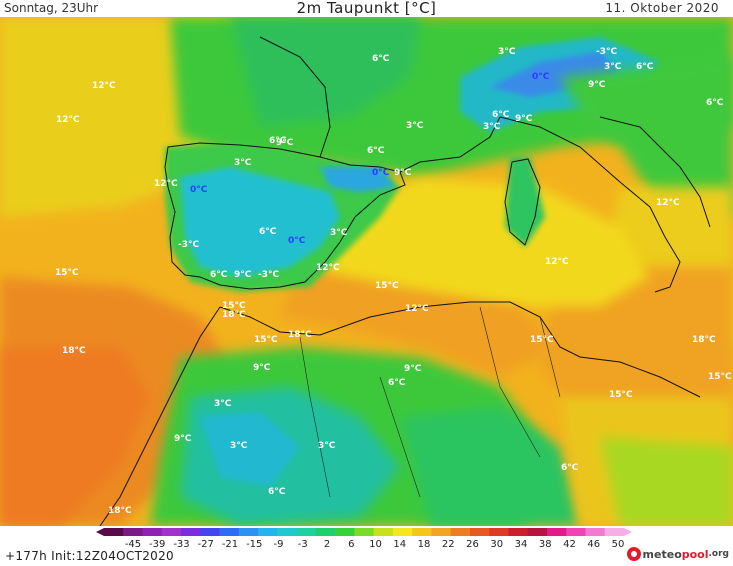 The height and width of the screenshot is (566, 733). What do you see at coordinates (618, 543) in the screenshot?
I see `colorbar-tick-label: 50` at bounding box center [618, 543].